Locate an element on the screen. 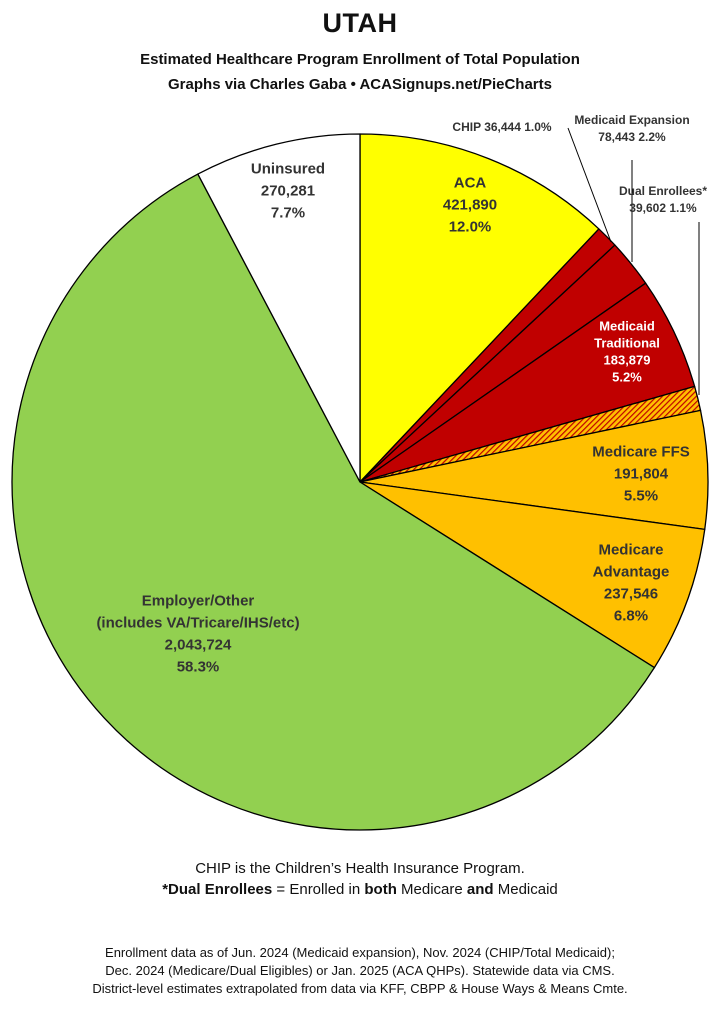 The image size is (720, 1010). chart-title: UTAH is located at coordinates (360, 23).